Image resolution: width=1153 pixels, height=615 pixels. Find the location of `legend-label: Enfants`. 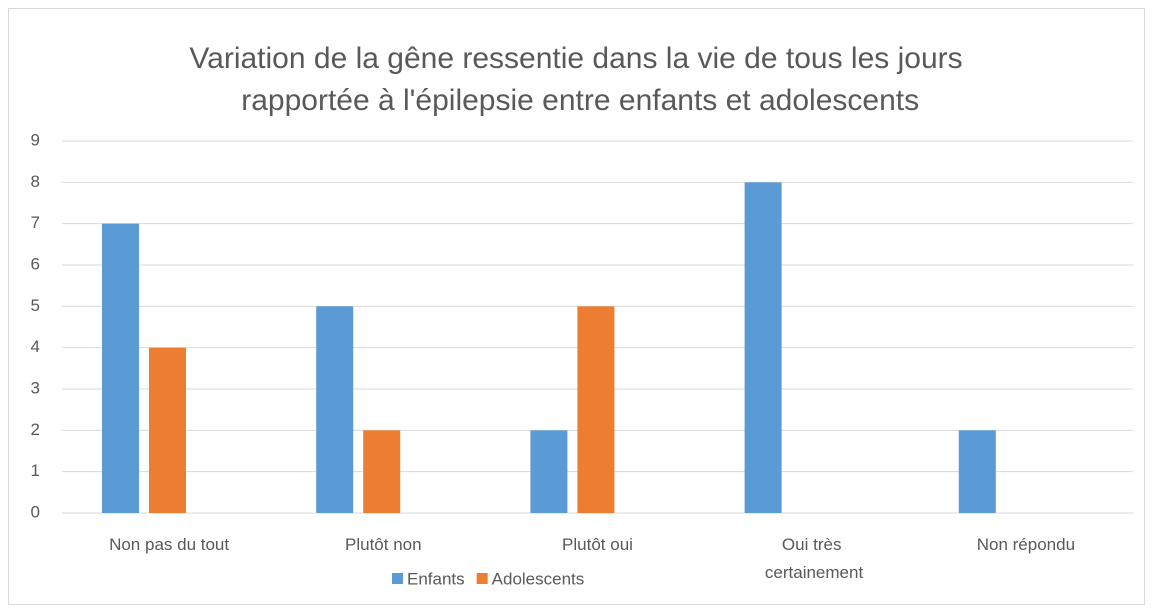

legend-label: Enfants is located at coordinates (436, 578).